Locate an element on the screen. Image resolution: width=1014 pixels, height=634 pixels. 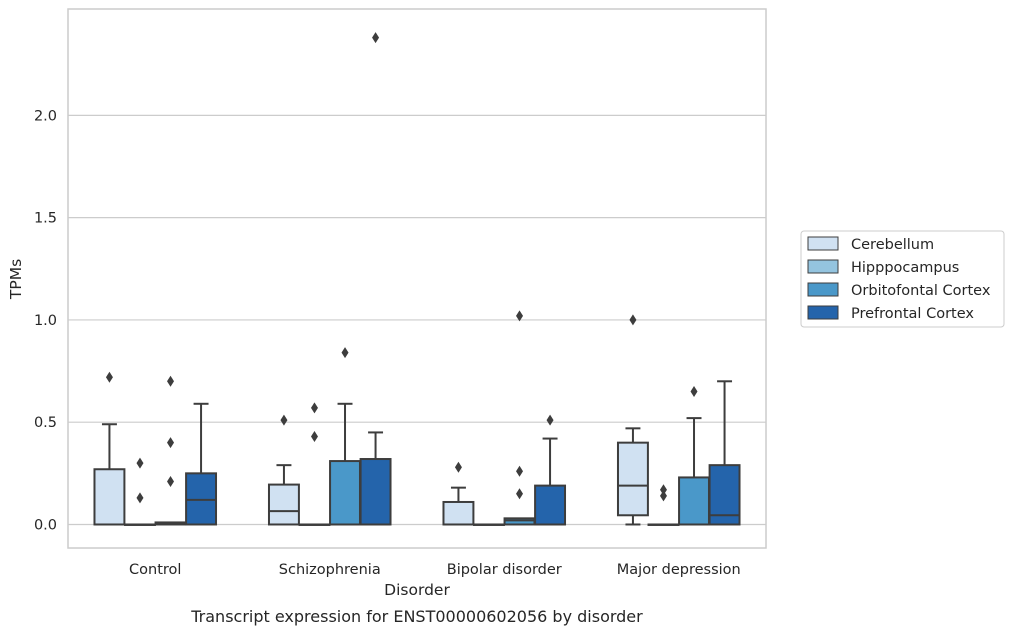
x-tick-label: Bipolar disorder is located at coordinates (504, 570).